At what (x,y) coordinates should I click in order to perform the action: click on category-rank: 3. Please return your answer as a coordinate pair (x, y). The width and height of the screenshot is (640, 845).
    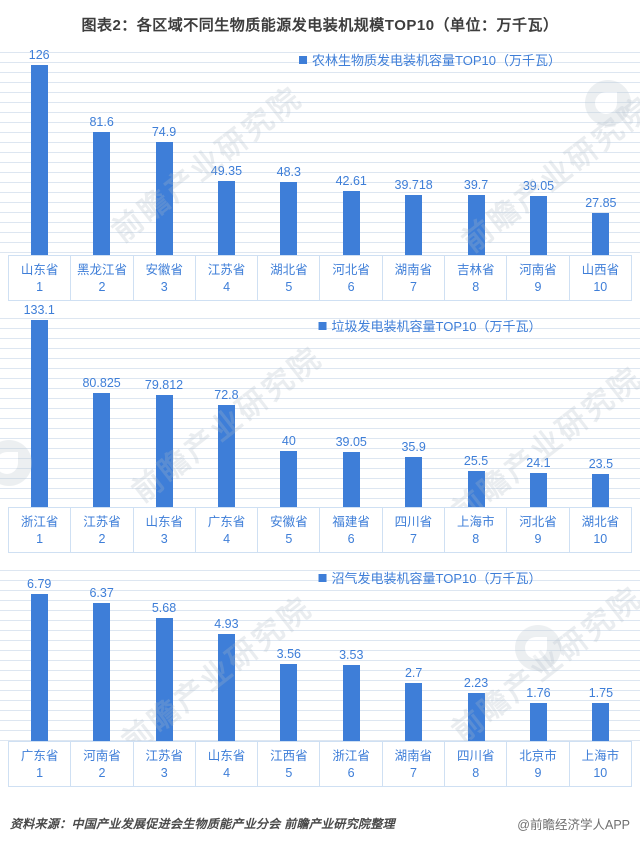
    Looking at the image, I should click on (164, 773).